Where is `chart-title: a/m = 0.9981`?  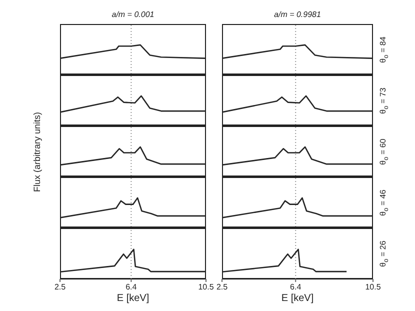 chart-title: a/m = 0.9981 is located at coordinates (297, 14).